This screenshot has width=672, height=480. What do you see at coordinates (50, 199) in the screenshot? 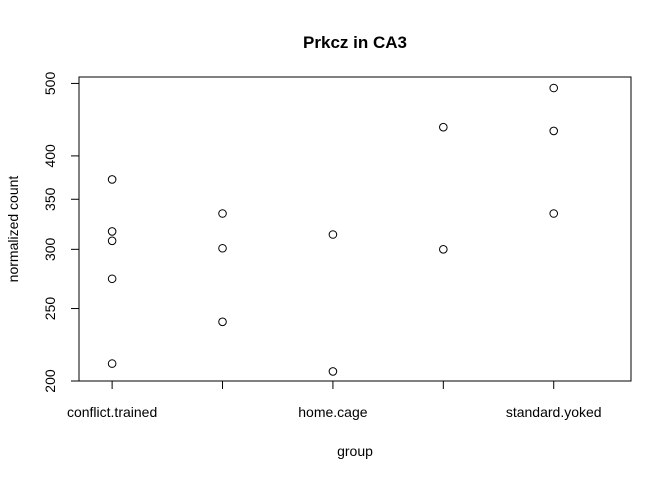
I see `y-tick-label: 350` at bounding box center [50, 199].